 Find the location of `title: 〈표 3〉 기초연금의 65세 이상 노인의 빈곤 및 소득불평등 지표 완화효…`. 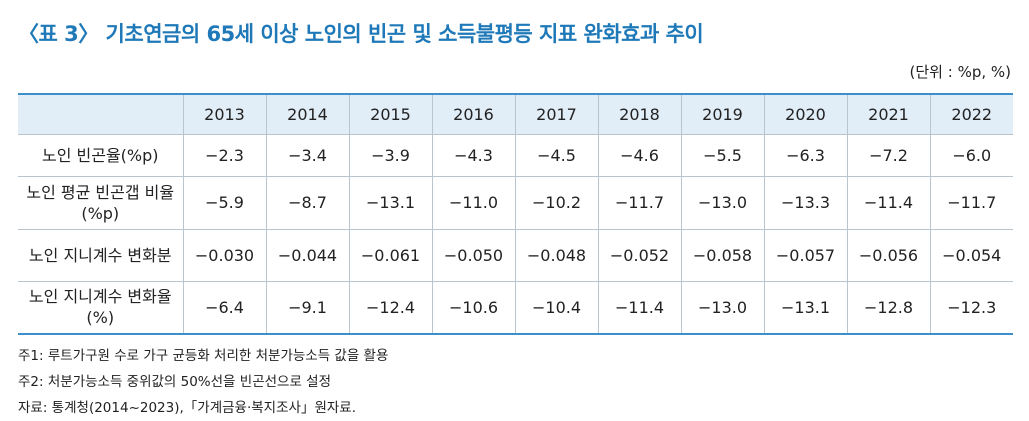

title: 〈표 3〉 기초연금의 65세 이상 노인의 빈곤 및 소득불평등 지표 완화효… is located at coordinates (361, 34).